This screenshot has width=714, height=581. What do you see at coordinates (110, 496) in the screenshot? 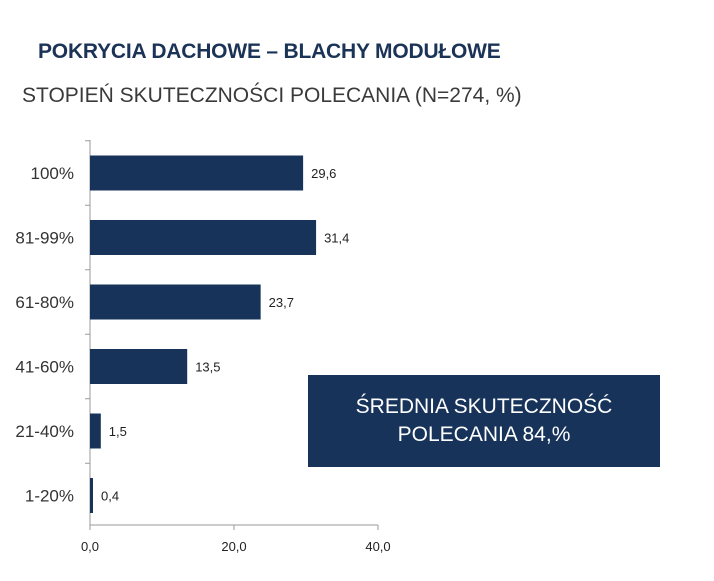
I see `data-label: 0,4` at bounding box center [110, 496].